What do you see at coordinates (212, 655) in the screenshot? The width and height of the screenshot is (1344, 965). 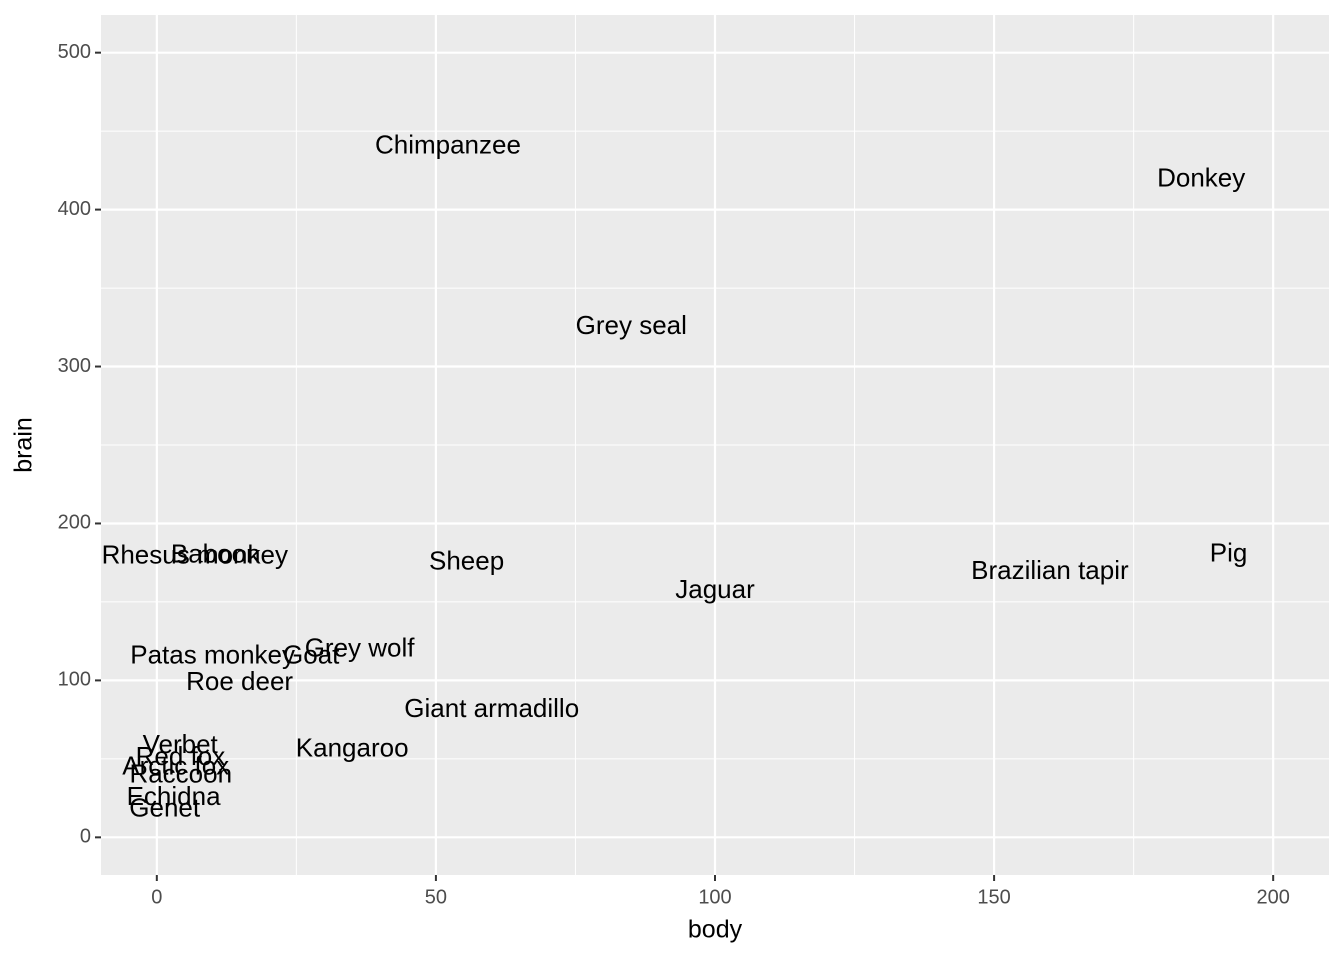 I see `point-label: Patas monkey` at bounding box center [212, 655].